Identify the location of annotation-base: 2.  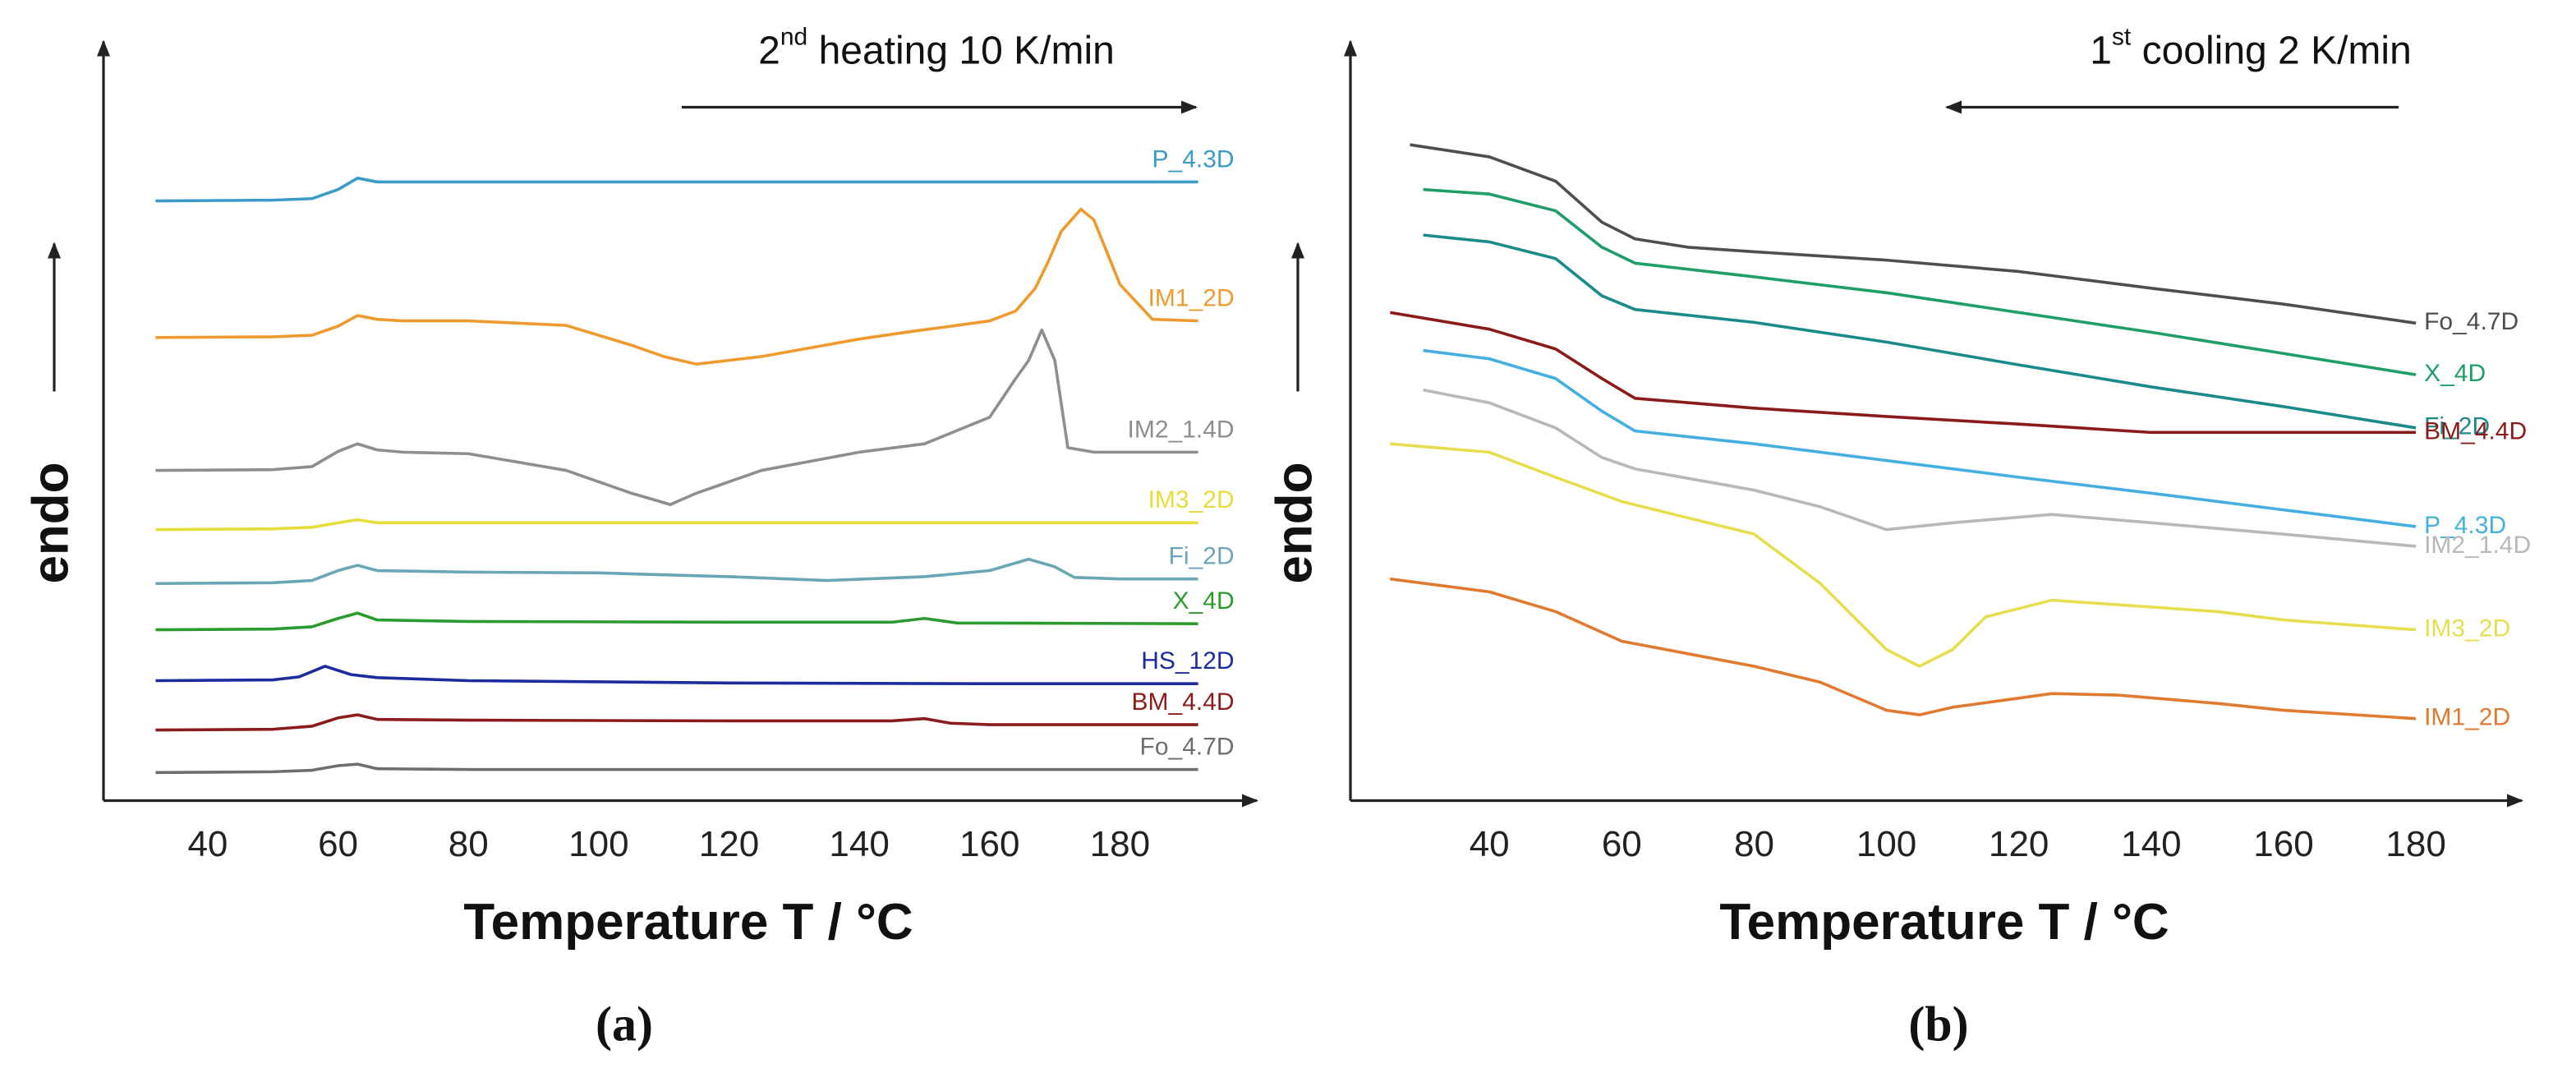
(769, 50).